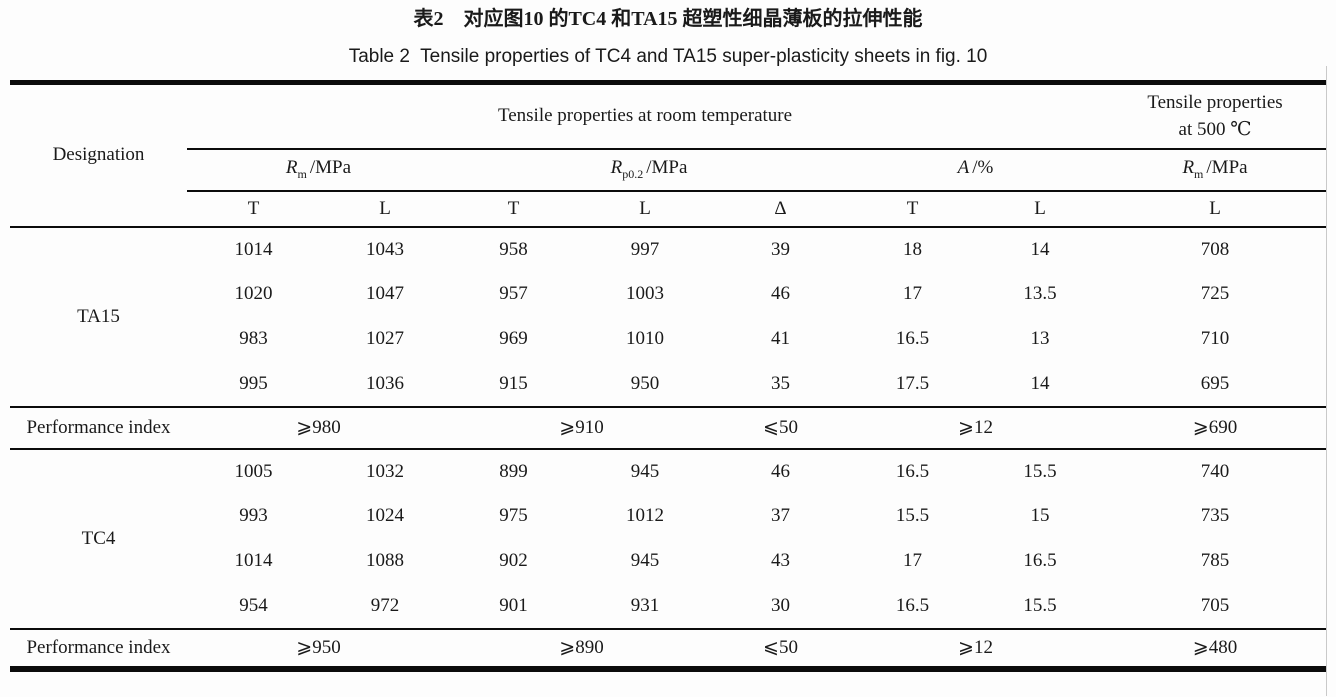  I want to click on data-cell: 1027, so click(385, 338).